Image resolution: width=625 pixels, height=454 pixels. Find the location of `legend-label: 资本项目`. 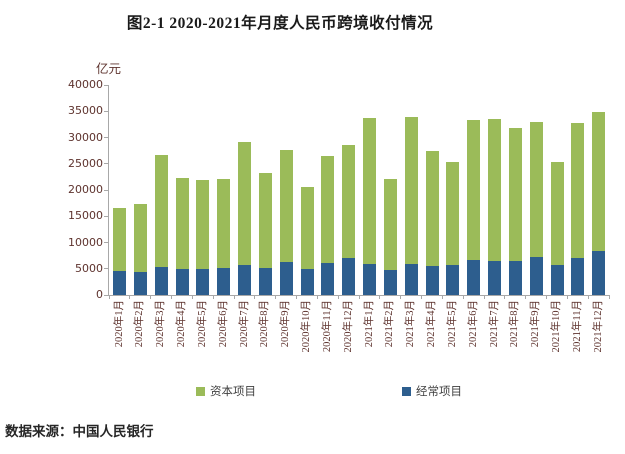

legend-label: 资本项目 is located at coordinates (233, 392).